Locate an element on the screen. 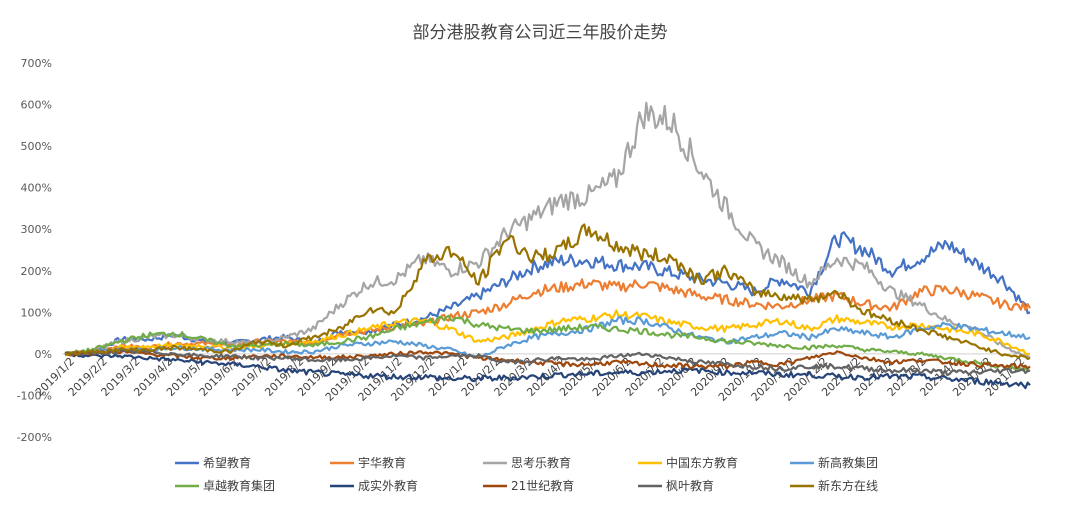 The image size is (1080, 529). legend-label: 宇华教育 is located at coordinates (382, 462).